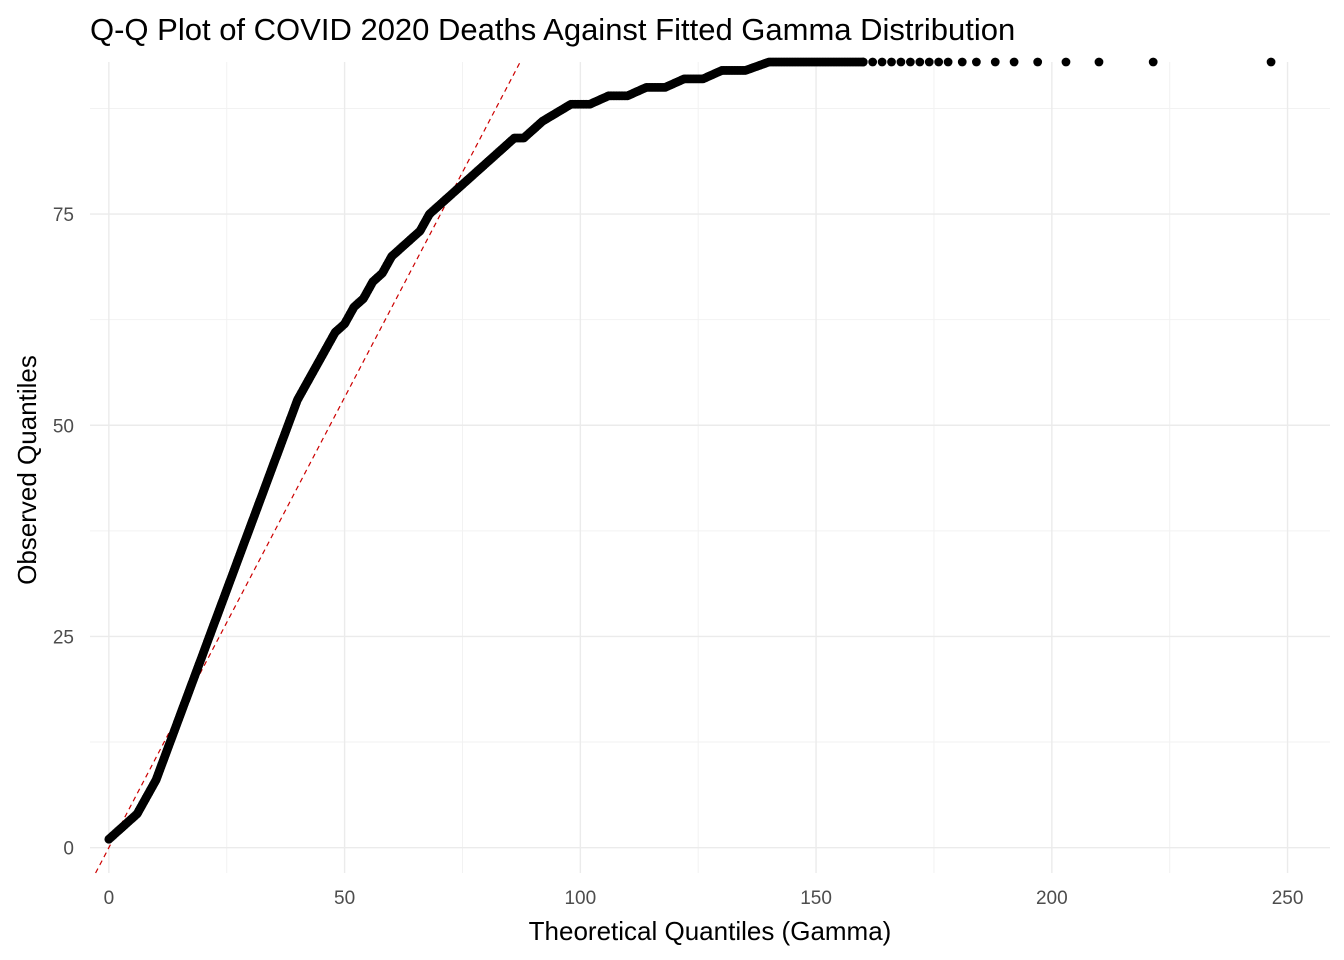 The image size is (1344, 960). I want to click on y-tick-label: 75, so click(63, 215).